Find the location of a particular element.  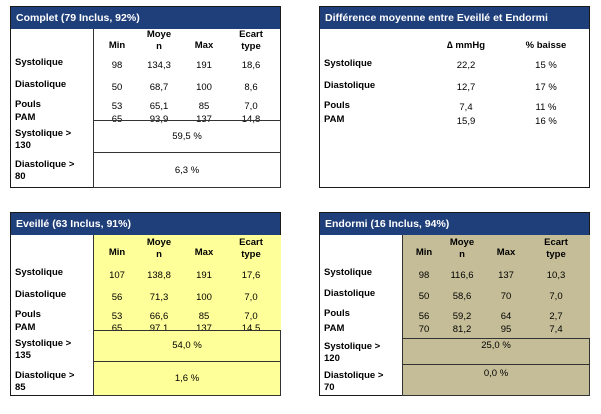

cell-max: 70 is located at coordinates (506, 296).